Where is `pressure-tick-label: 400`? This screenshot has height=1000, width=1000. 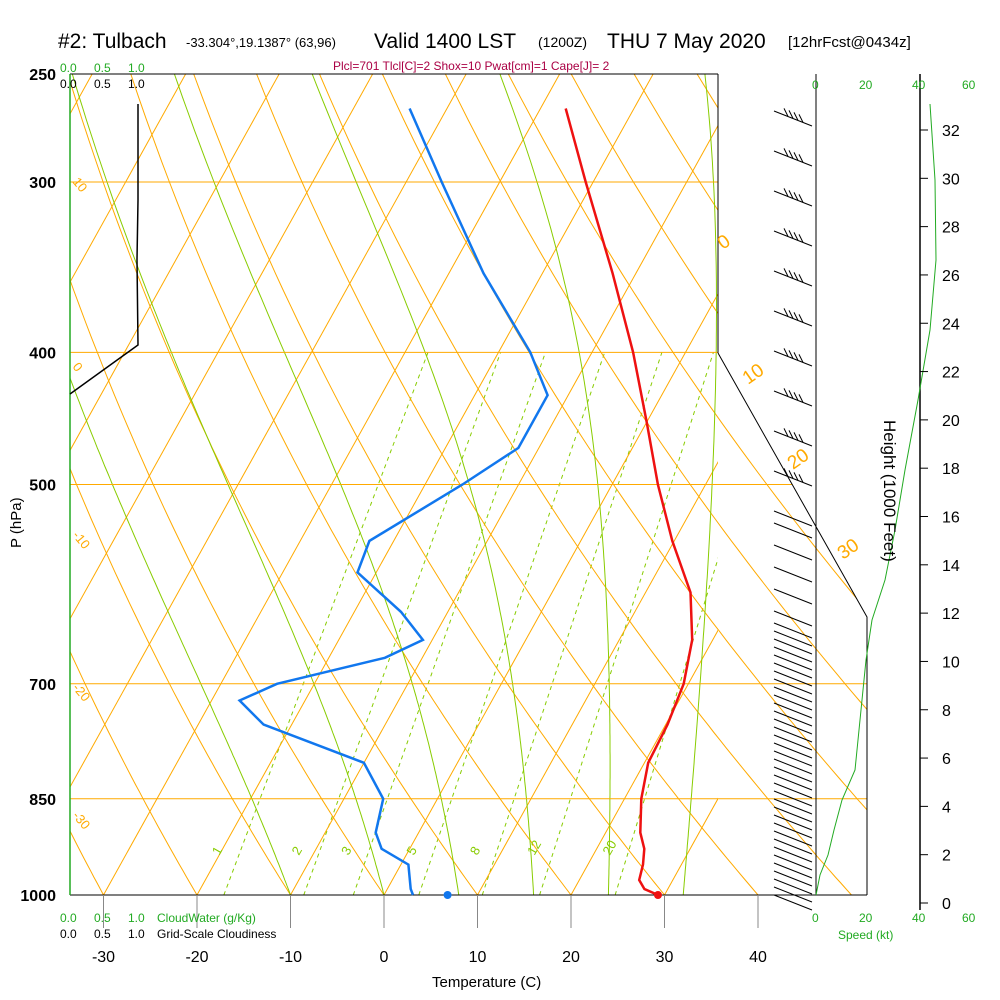
pressure-tick-label: 400 is located at coordinates (42, 353).